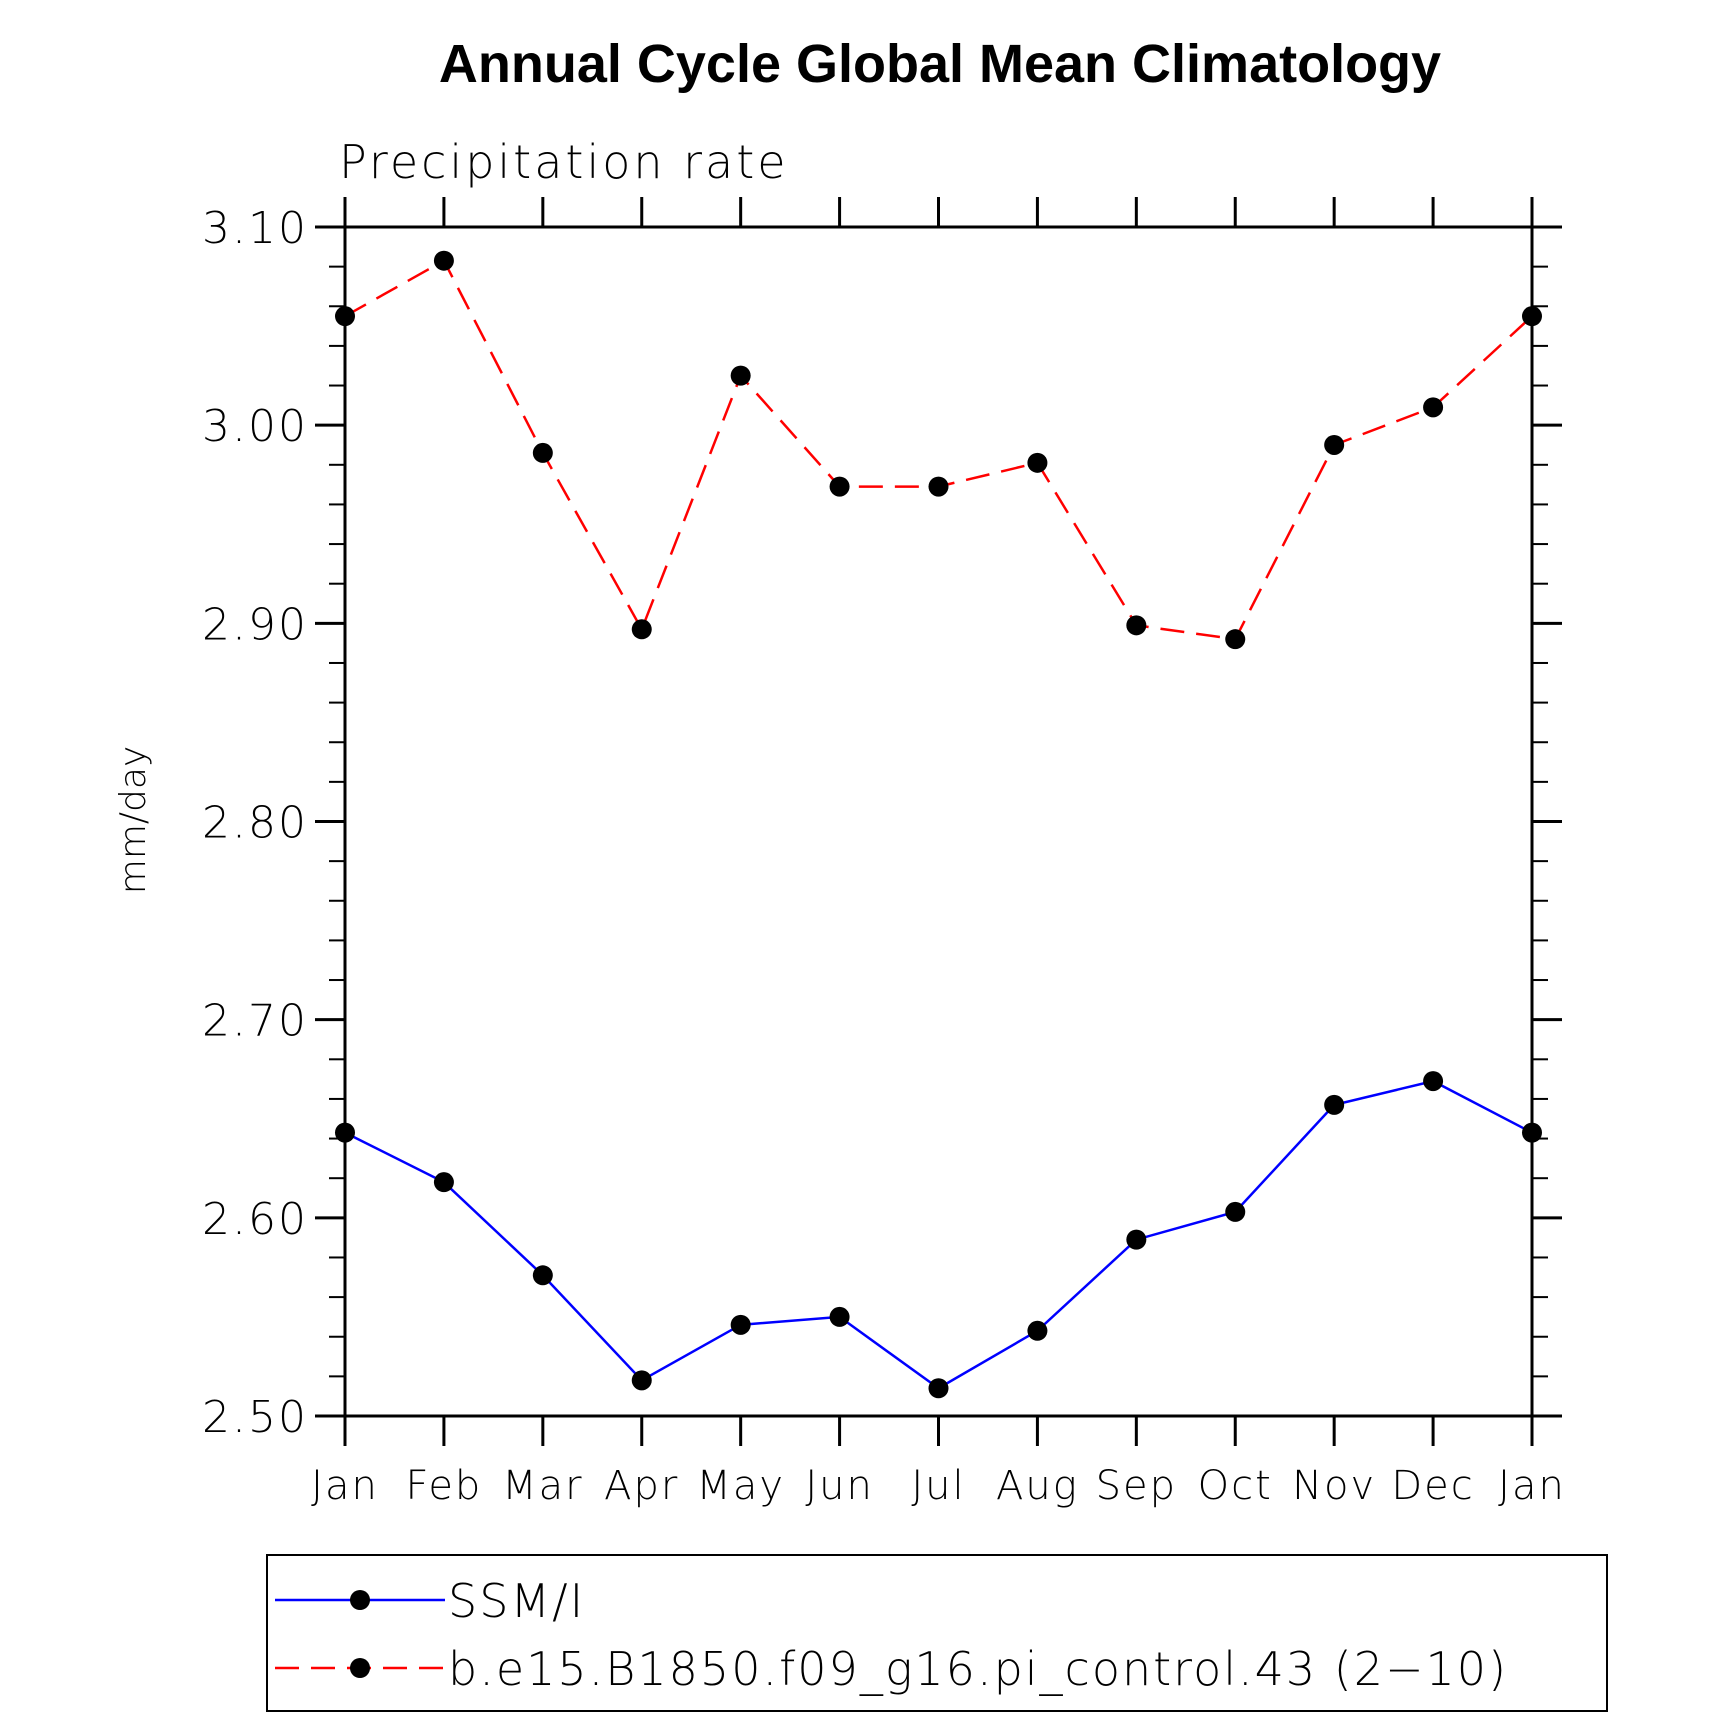 This screenshot has height=1713, width=1710. Describe the element at coordinates (255, 228) in the screenshot. I see `y-tick-label: 3.10` at that location.